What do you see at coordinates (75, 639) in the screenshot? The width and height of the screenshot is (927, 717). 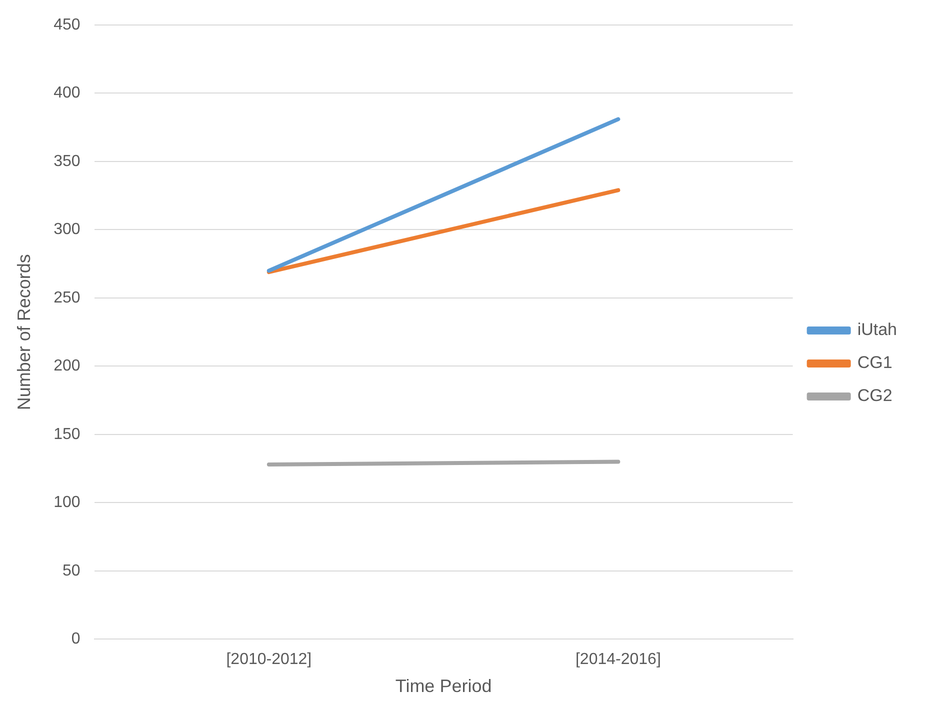 I see `y-tick-label: 0` at bounding box center [75, 639].